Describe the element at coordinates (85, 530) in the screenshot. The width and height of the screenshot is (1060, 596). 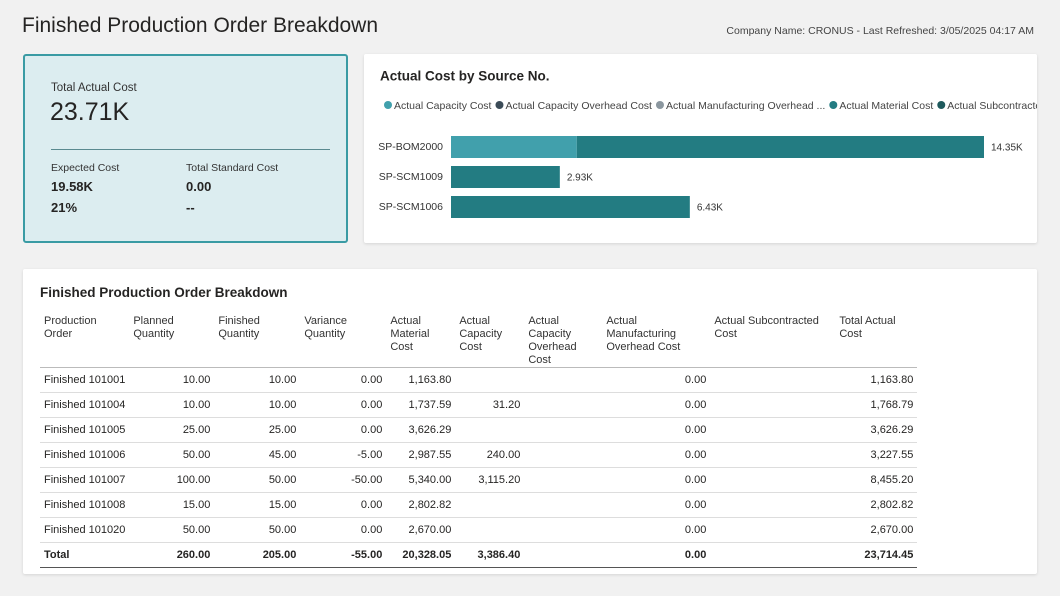
I see `table-cell: Finished 101020` at that location.